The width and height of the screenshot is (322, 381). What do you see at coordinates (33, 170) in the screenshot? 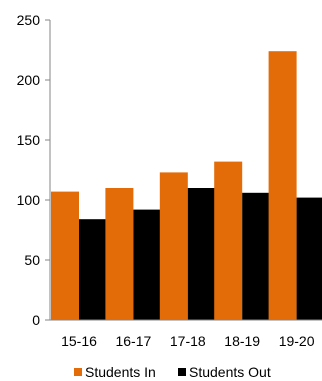
I see `y-axis-tick-labels: 0 50 100 150 200 250` at bounding box center [33, 170].